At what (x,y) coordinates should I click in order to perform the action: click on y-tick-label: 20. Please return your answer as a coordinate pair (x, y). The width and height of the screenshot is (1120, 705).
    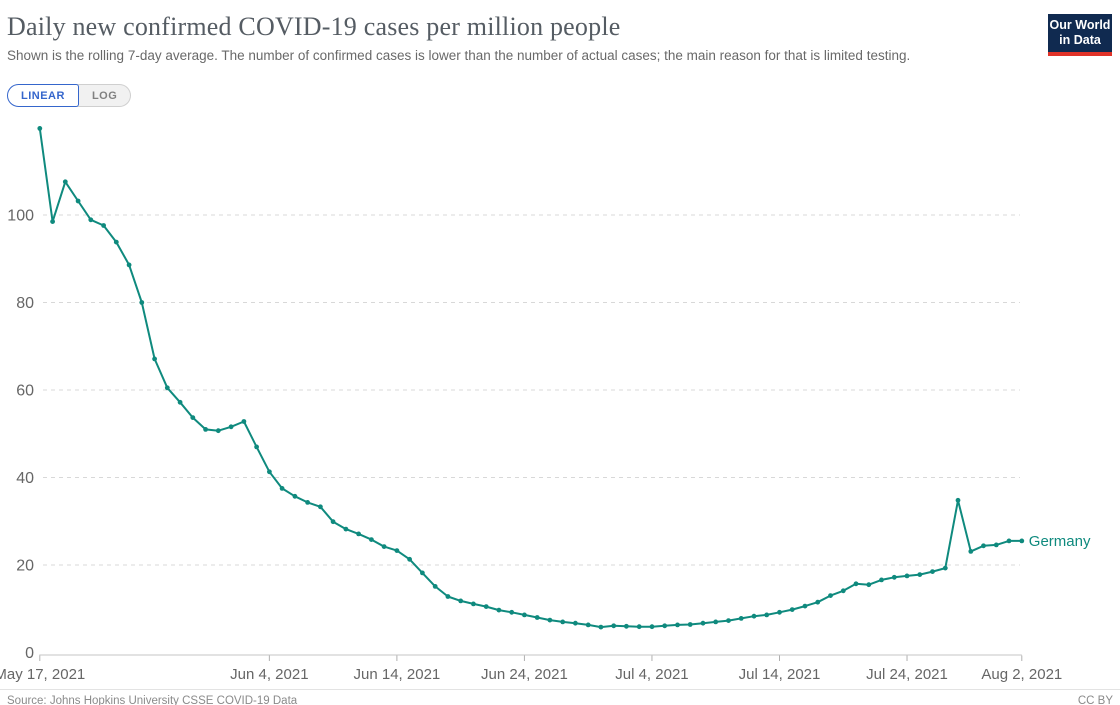
    Looking at the image, I should click on (25, 566).